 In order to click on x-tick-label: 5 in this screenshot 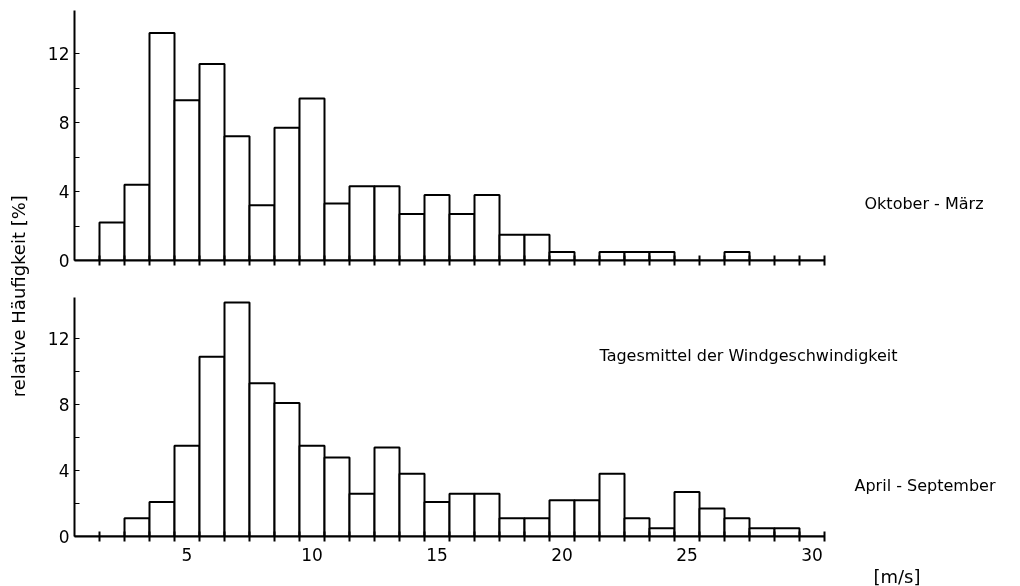, I will do `click(187, 554)`.